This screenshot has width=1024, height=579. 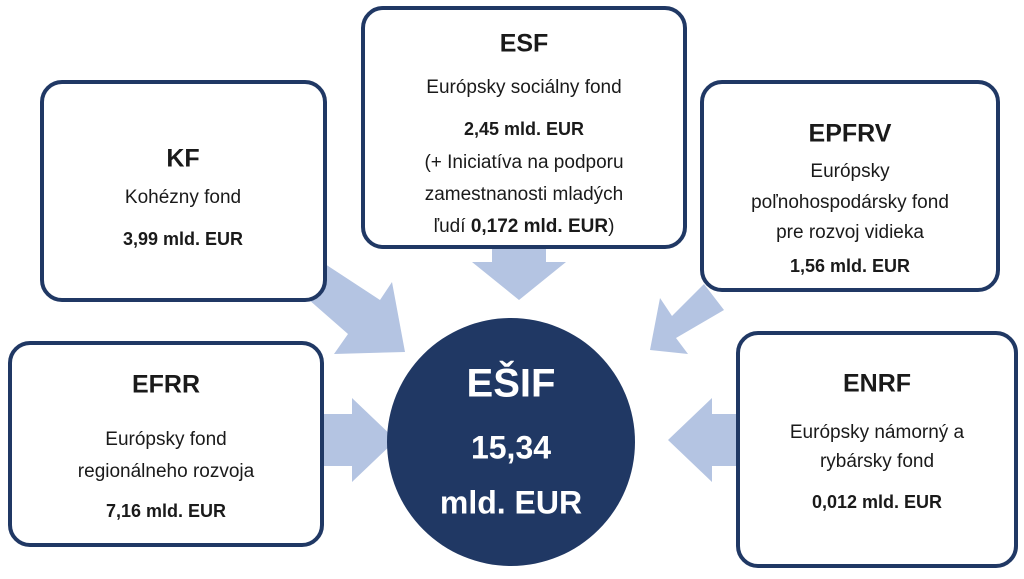 I want to click on label: Európsky námorný a, so click(x=877, y=432).